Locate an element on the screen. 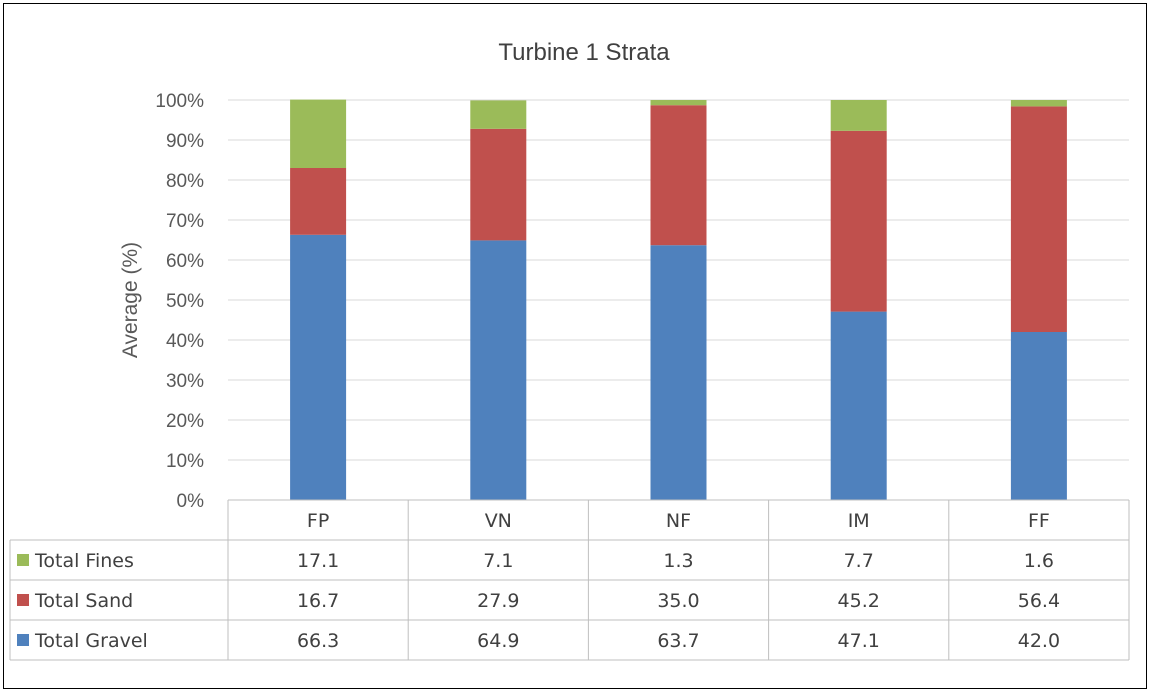 The width and height of the screenshot is (1152, 693). data-label: 63.7 is located at coordinates (678, 641).